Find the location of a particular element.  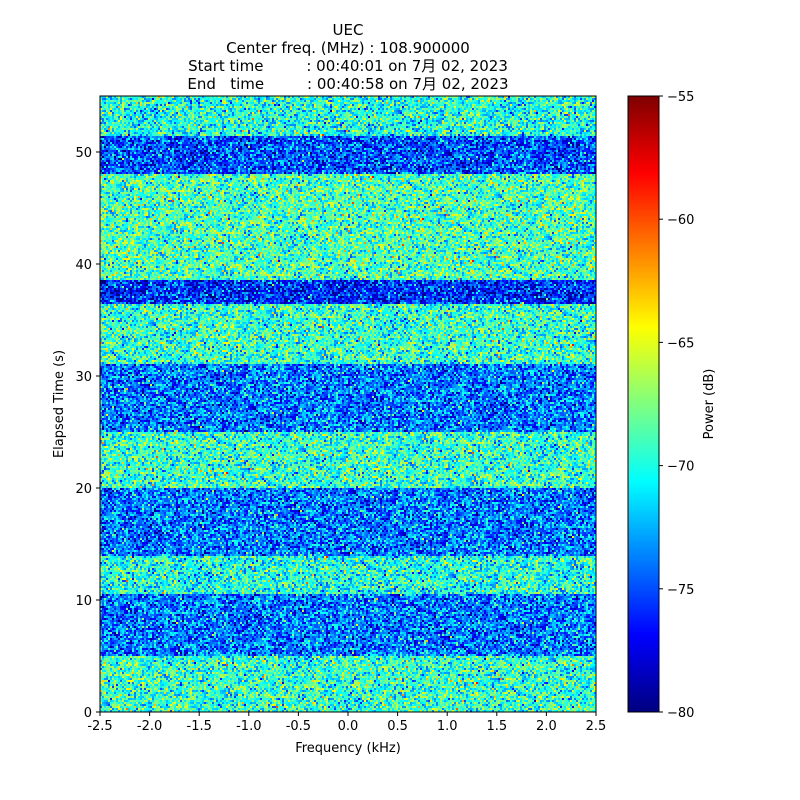

x-tick-label: 0.5 is located at coordinates (397, 726).